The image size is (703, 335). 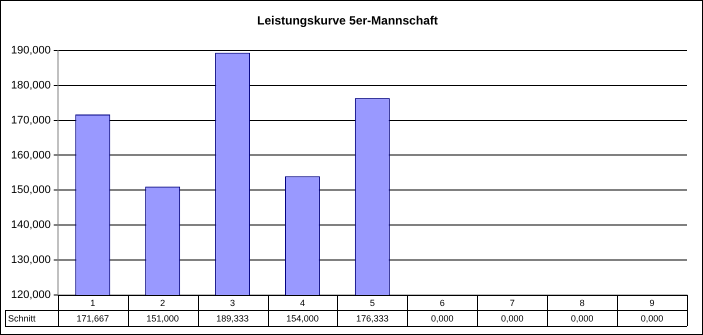 What do you see at coordinates (30, 85) in the screenshot?
I see `y-tick-label: 180,000` at bounding box center [30, 85].